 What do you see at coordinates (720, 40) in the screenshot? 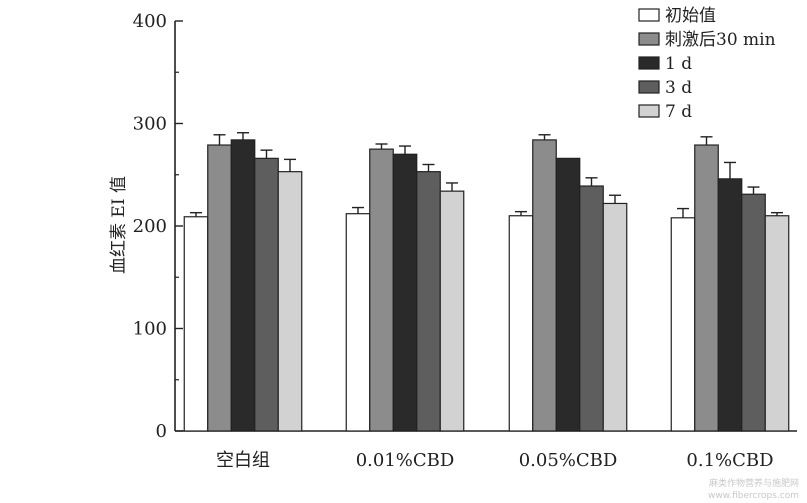
I see `legend-label: 刺激后30 min` at bounding box center [720, 40].